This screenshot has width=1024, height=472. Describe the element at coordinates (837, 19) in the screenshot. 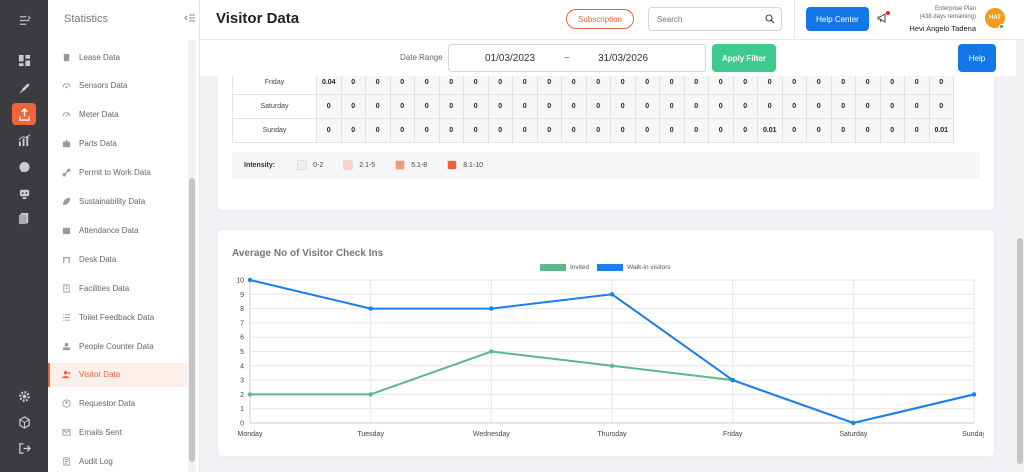

I see `help-center-button: Help Center` at that location.